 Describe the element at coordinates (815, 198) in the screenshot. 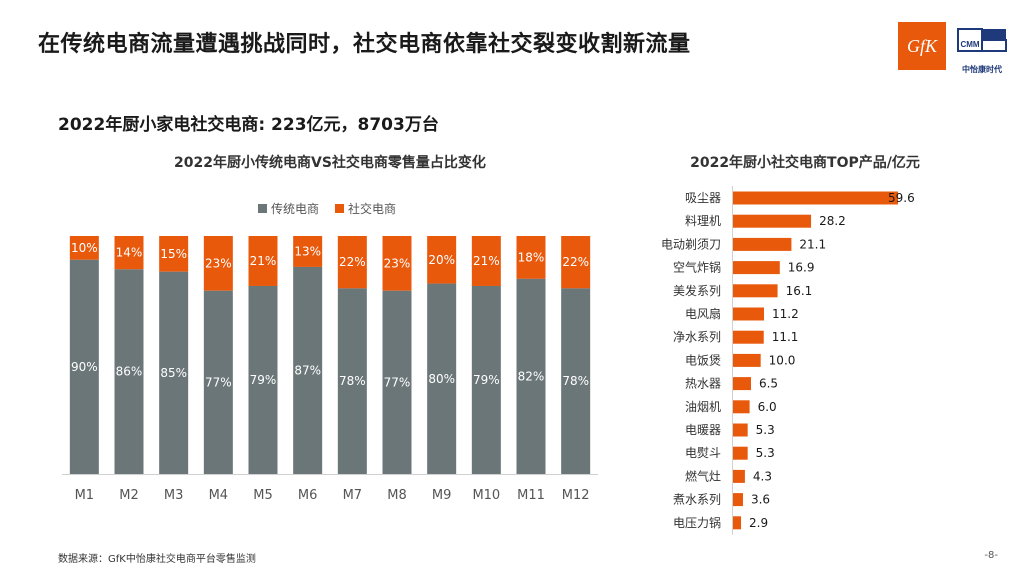

I see `hbar-吸尘器` at that location.